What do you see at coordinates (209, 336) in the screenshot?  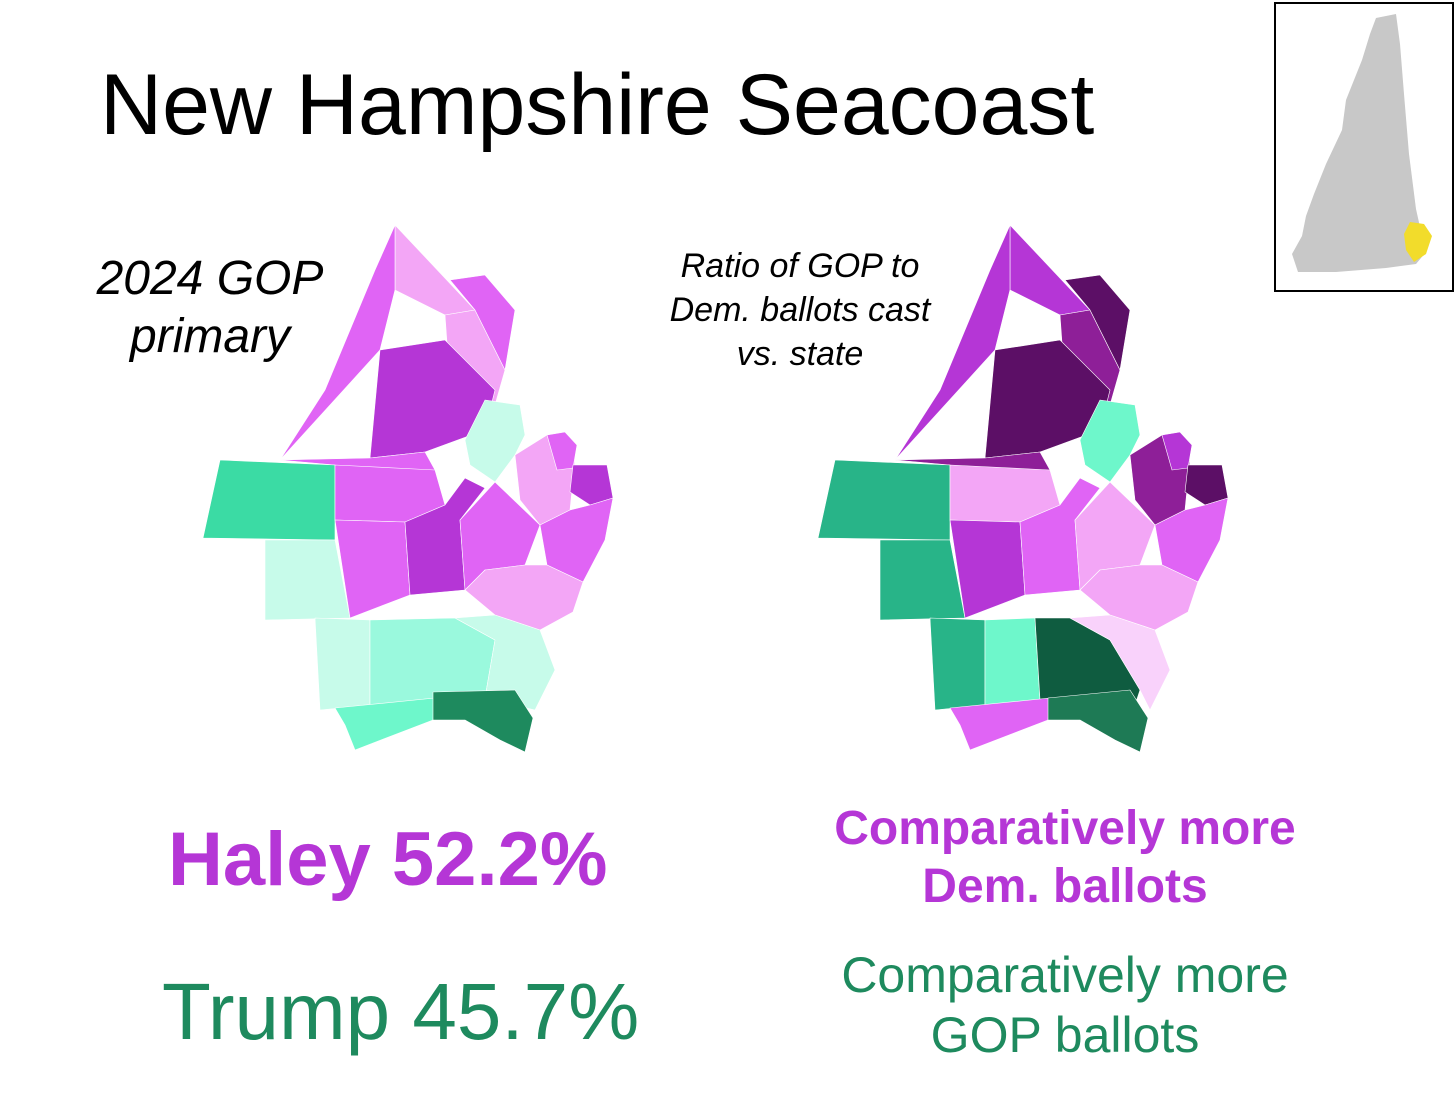 I see `left-map-caption-line2: primary` at bounding box center [209, 336].